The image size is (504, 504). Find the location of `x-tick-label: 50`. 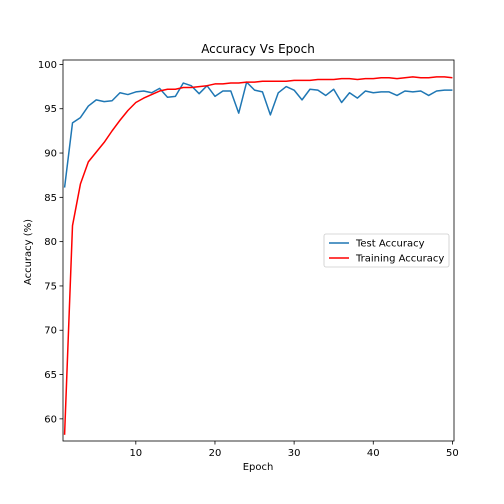

x-tick-label: 50 is located at coordinates (452, 453).